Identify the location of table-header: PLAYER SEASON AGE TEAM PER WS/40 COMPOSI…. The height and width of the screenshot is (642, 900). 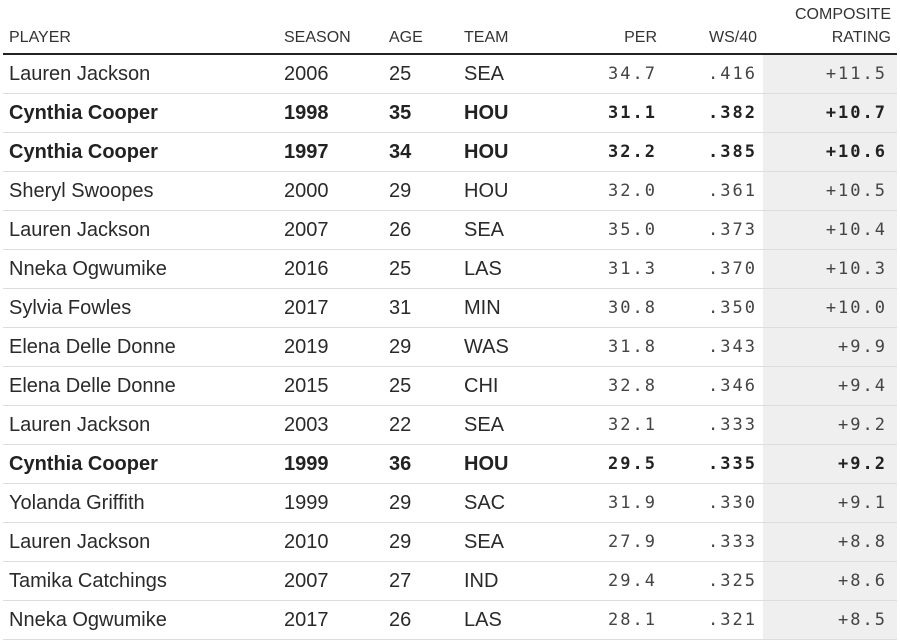
(450, 27).